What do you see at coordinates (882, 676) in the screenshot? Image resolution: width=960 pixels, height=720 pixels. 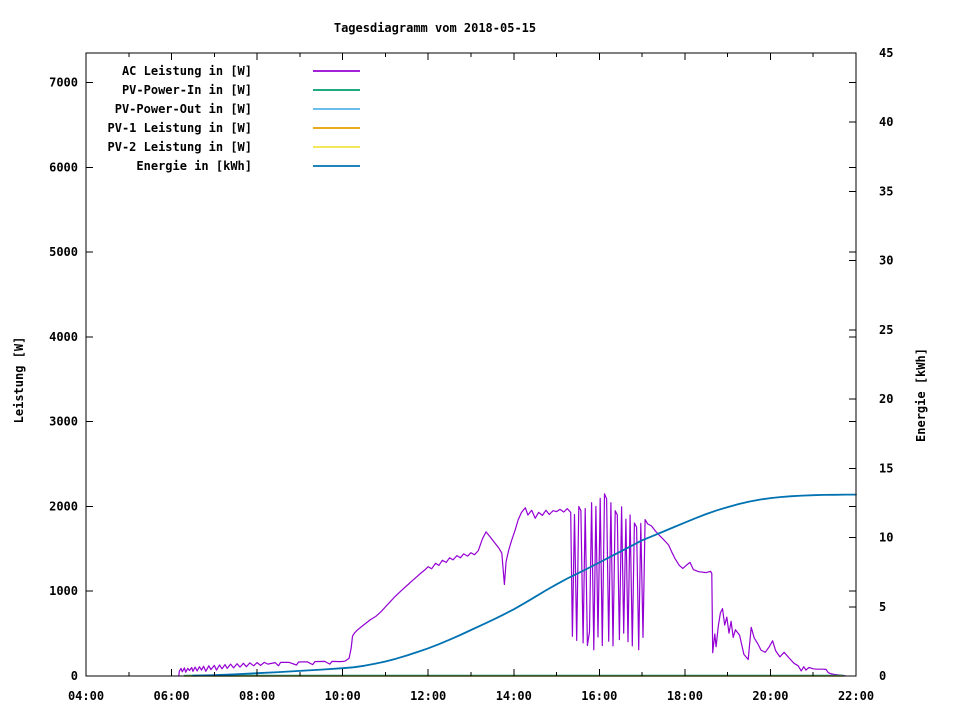 I see `y2-tick-label: 0` at bounding box center [882, 676].